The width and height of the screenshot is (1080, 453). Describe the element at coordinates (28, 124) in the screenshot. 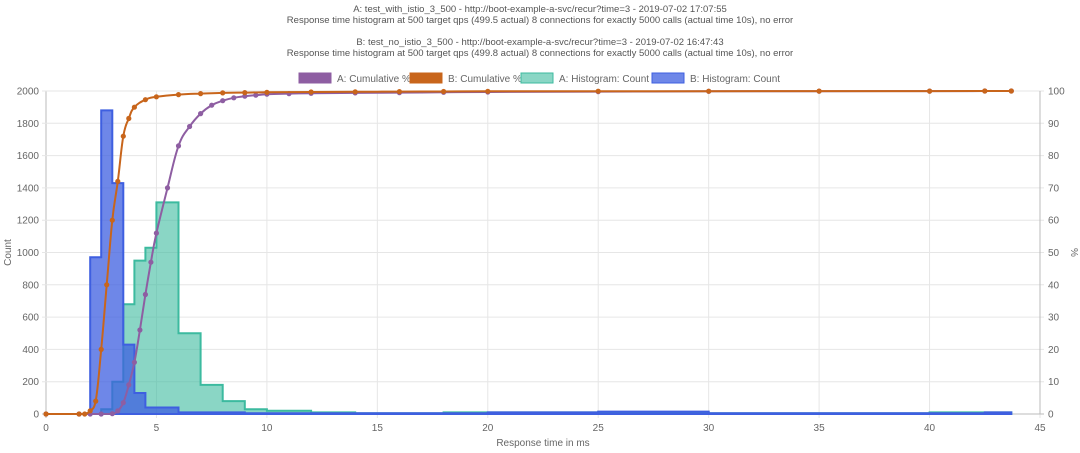

I see `y-left-tick-label: 1800` at that location.